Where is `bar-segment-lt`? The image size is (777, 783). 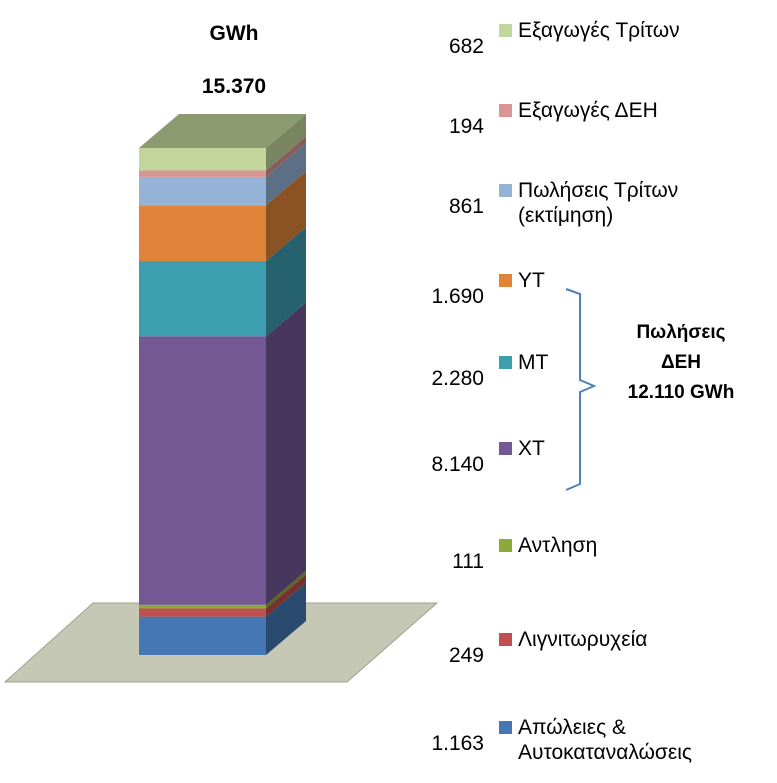 bar-segment-lt is located at coordinates (202, 470).